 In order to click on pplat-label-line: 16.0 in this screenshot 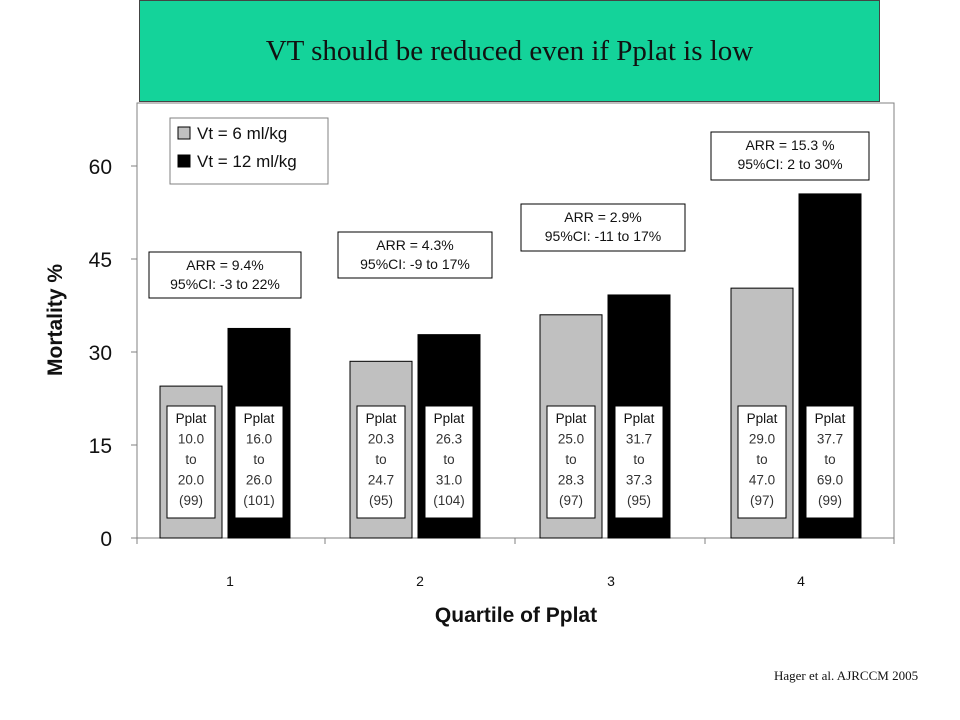, I will do `click(259, 439)`.